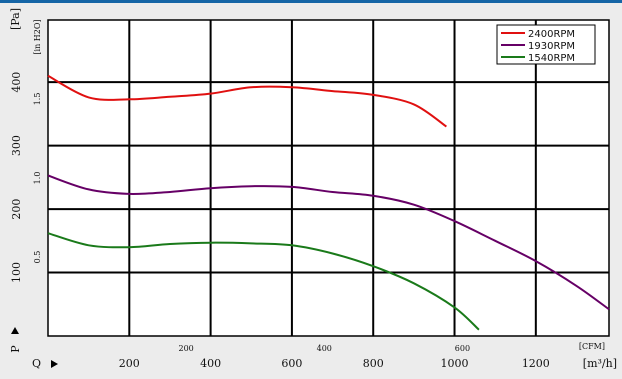  What do you see at coordinates (16, 272) in the screenshot?
I see `y-tick-label: 100` at bounding box center [16, 272].